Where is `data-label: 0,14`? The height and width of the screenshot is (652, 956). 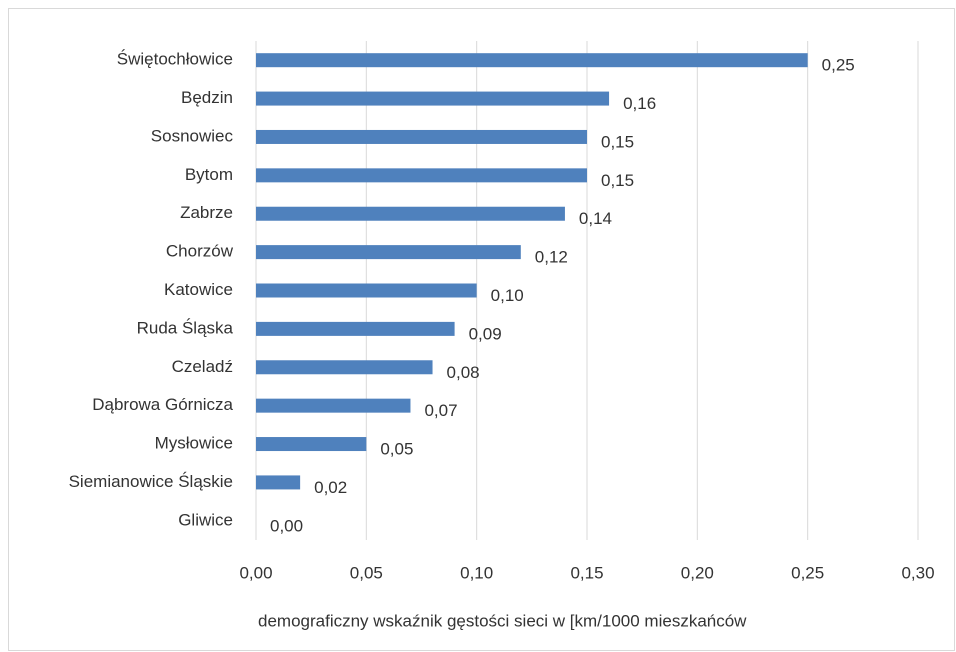 data-label: 0,14 is located at coordinates (595, 218).